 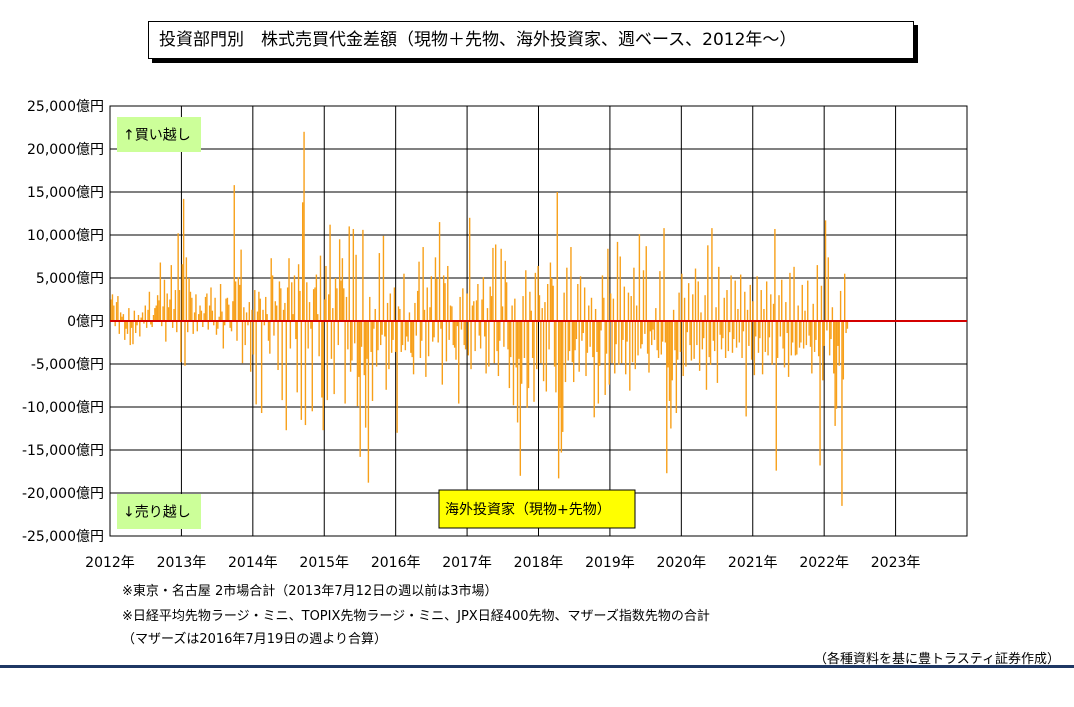 What do you see at coordinates (467, 563) in the screenshot?
I see `x-tick-label: 2017年` at bounding box center [467, 563].